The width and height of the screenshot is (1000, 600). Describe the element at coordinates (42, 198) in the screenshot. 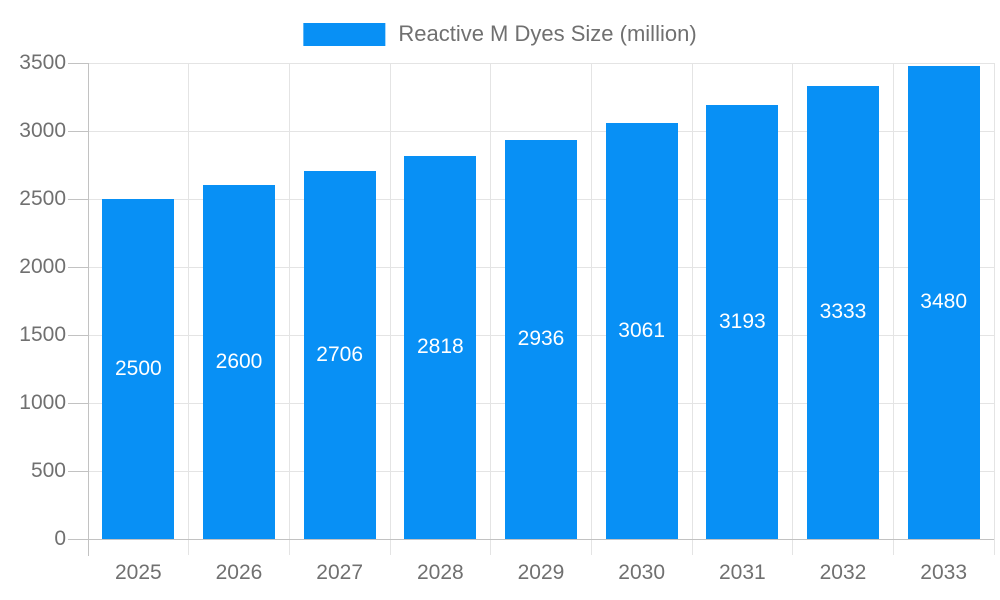

I see `y-axis-tick-label: 2500` at that location.